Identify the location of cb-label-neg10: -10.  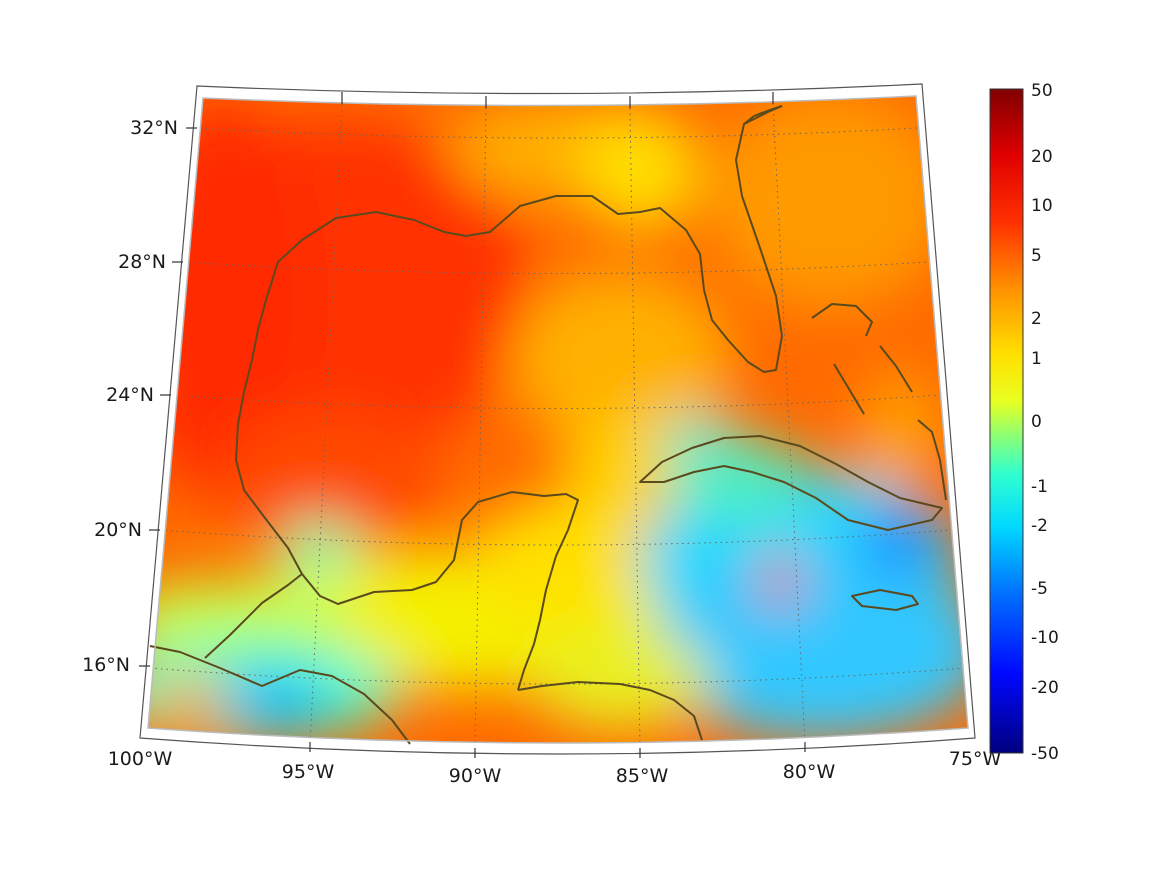
(1045, 638).